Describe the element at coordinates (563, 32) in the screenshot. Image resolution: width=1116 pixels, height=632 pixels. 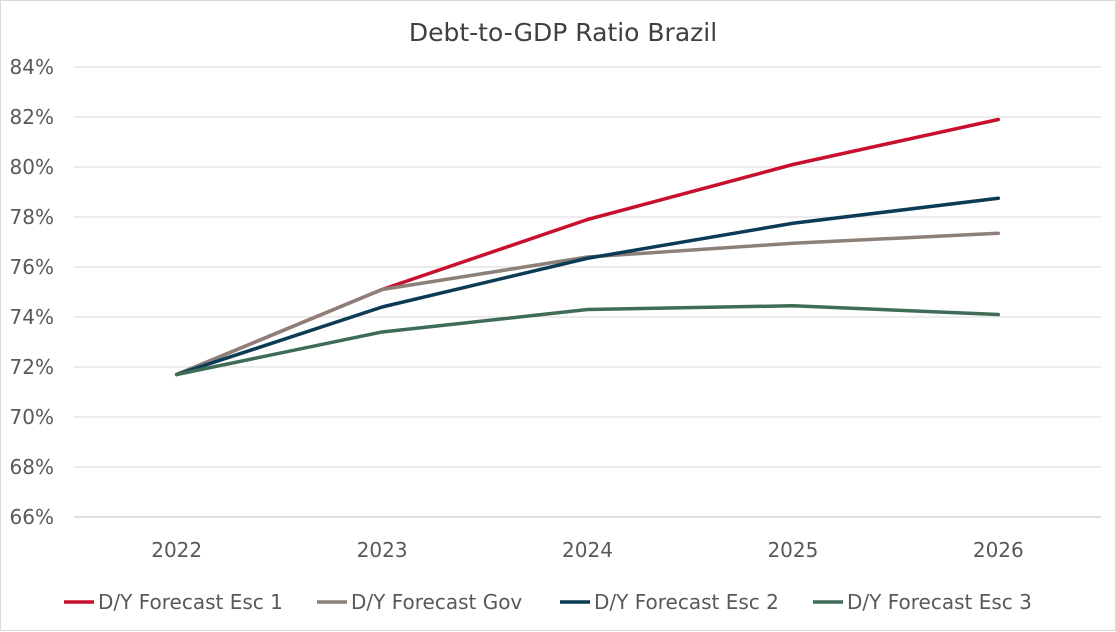
I see `chart-title: Debt-to-GDP Ratio Brazil` at that location.